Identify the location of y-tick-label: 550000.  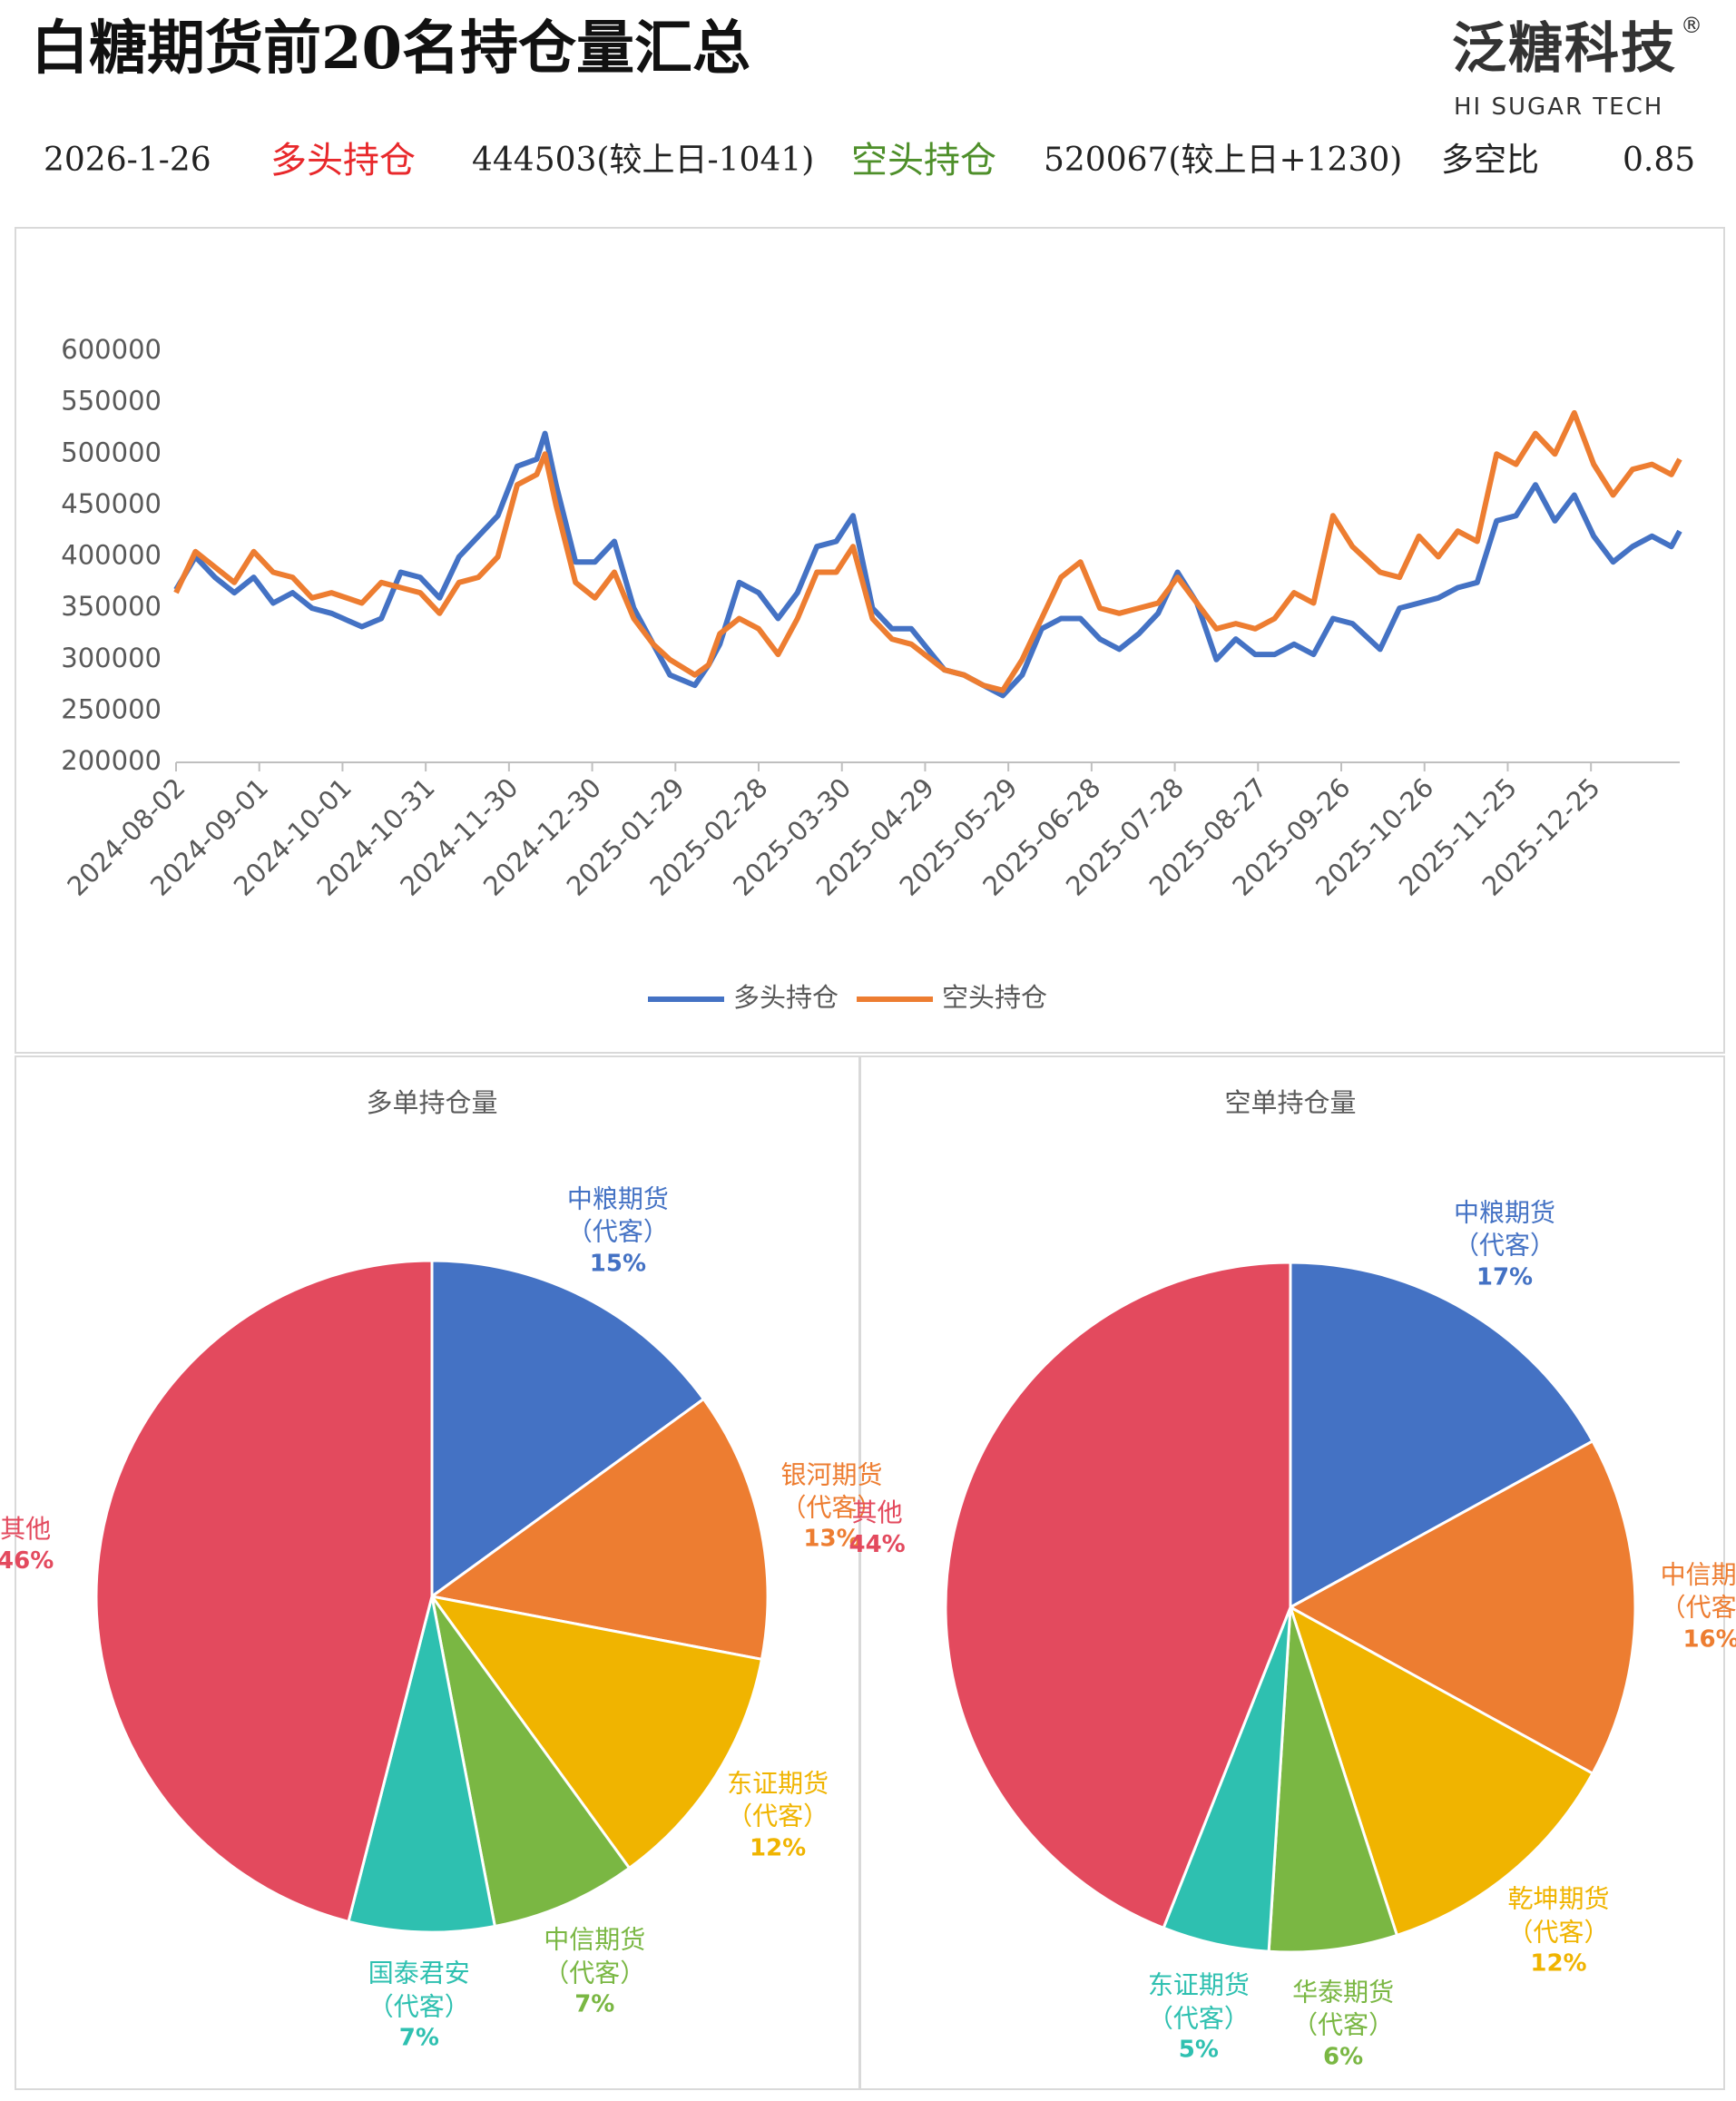
(111, 401).